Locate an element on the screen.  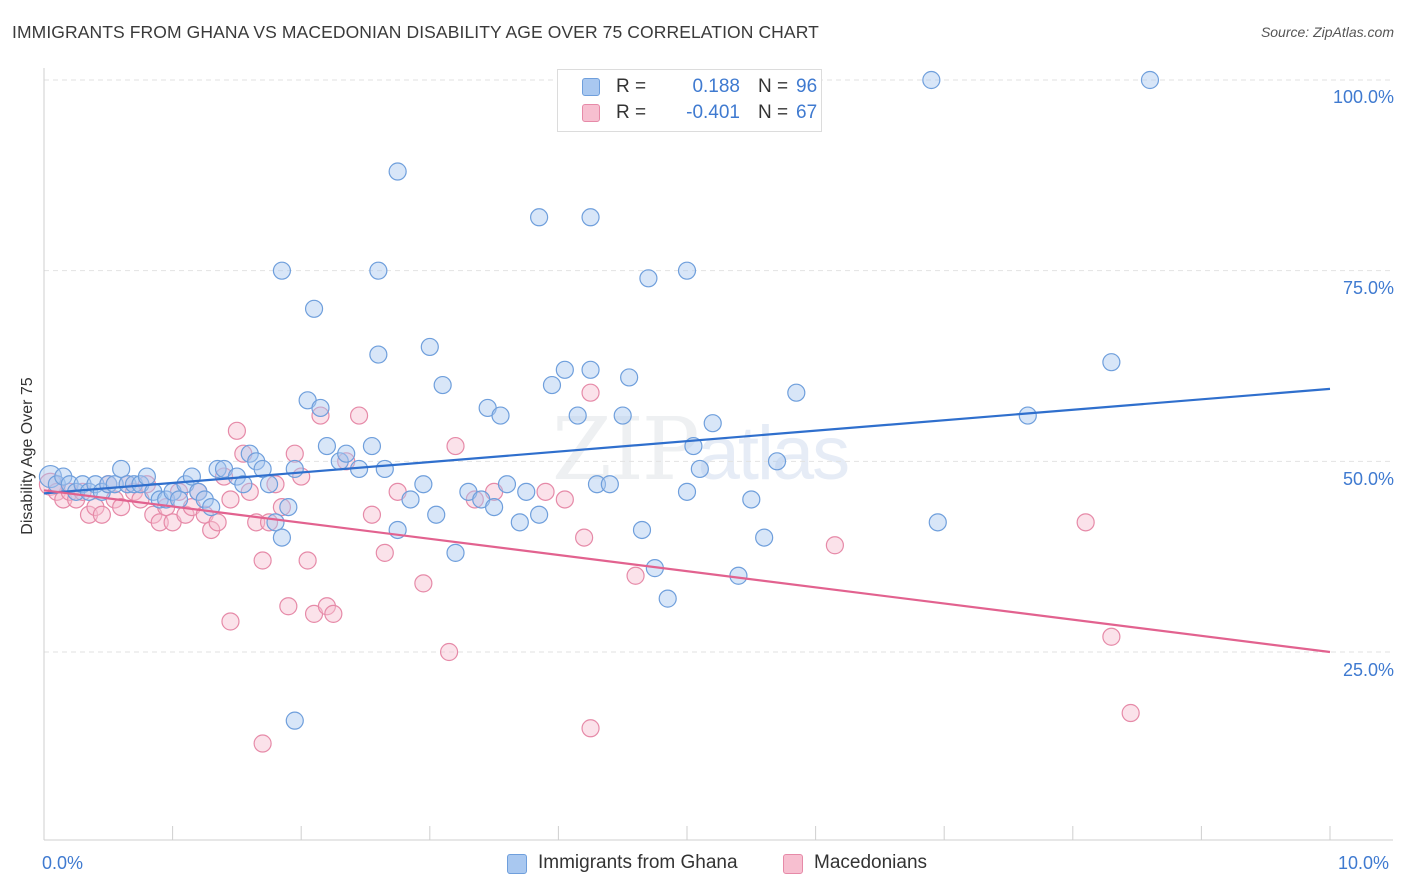
x-tick-label-start: 0.0% is located at coordinates (63, 863).